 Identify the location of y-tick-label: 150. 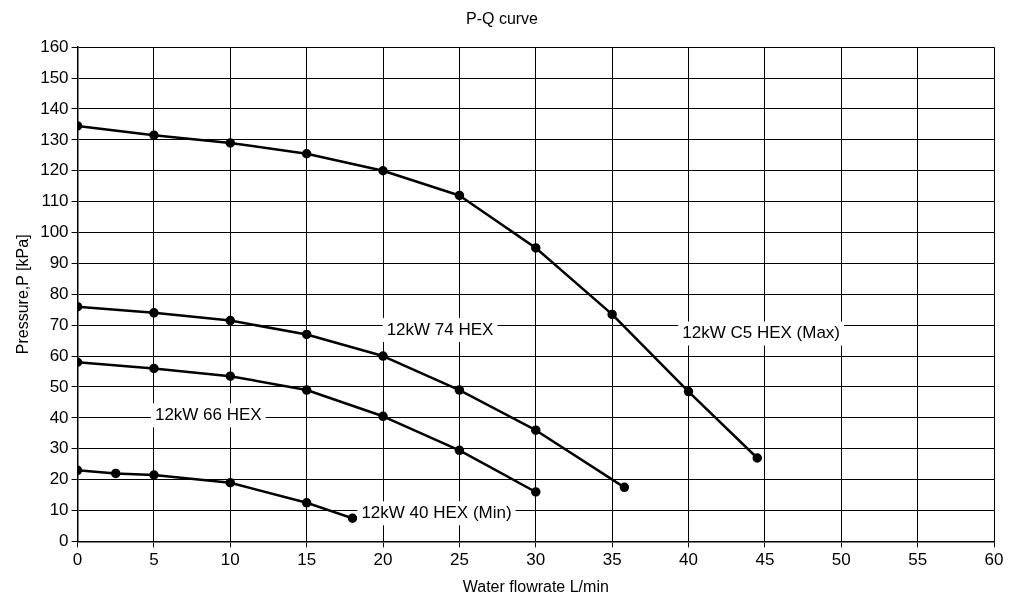
(54, 77).